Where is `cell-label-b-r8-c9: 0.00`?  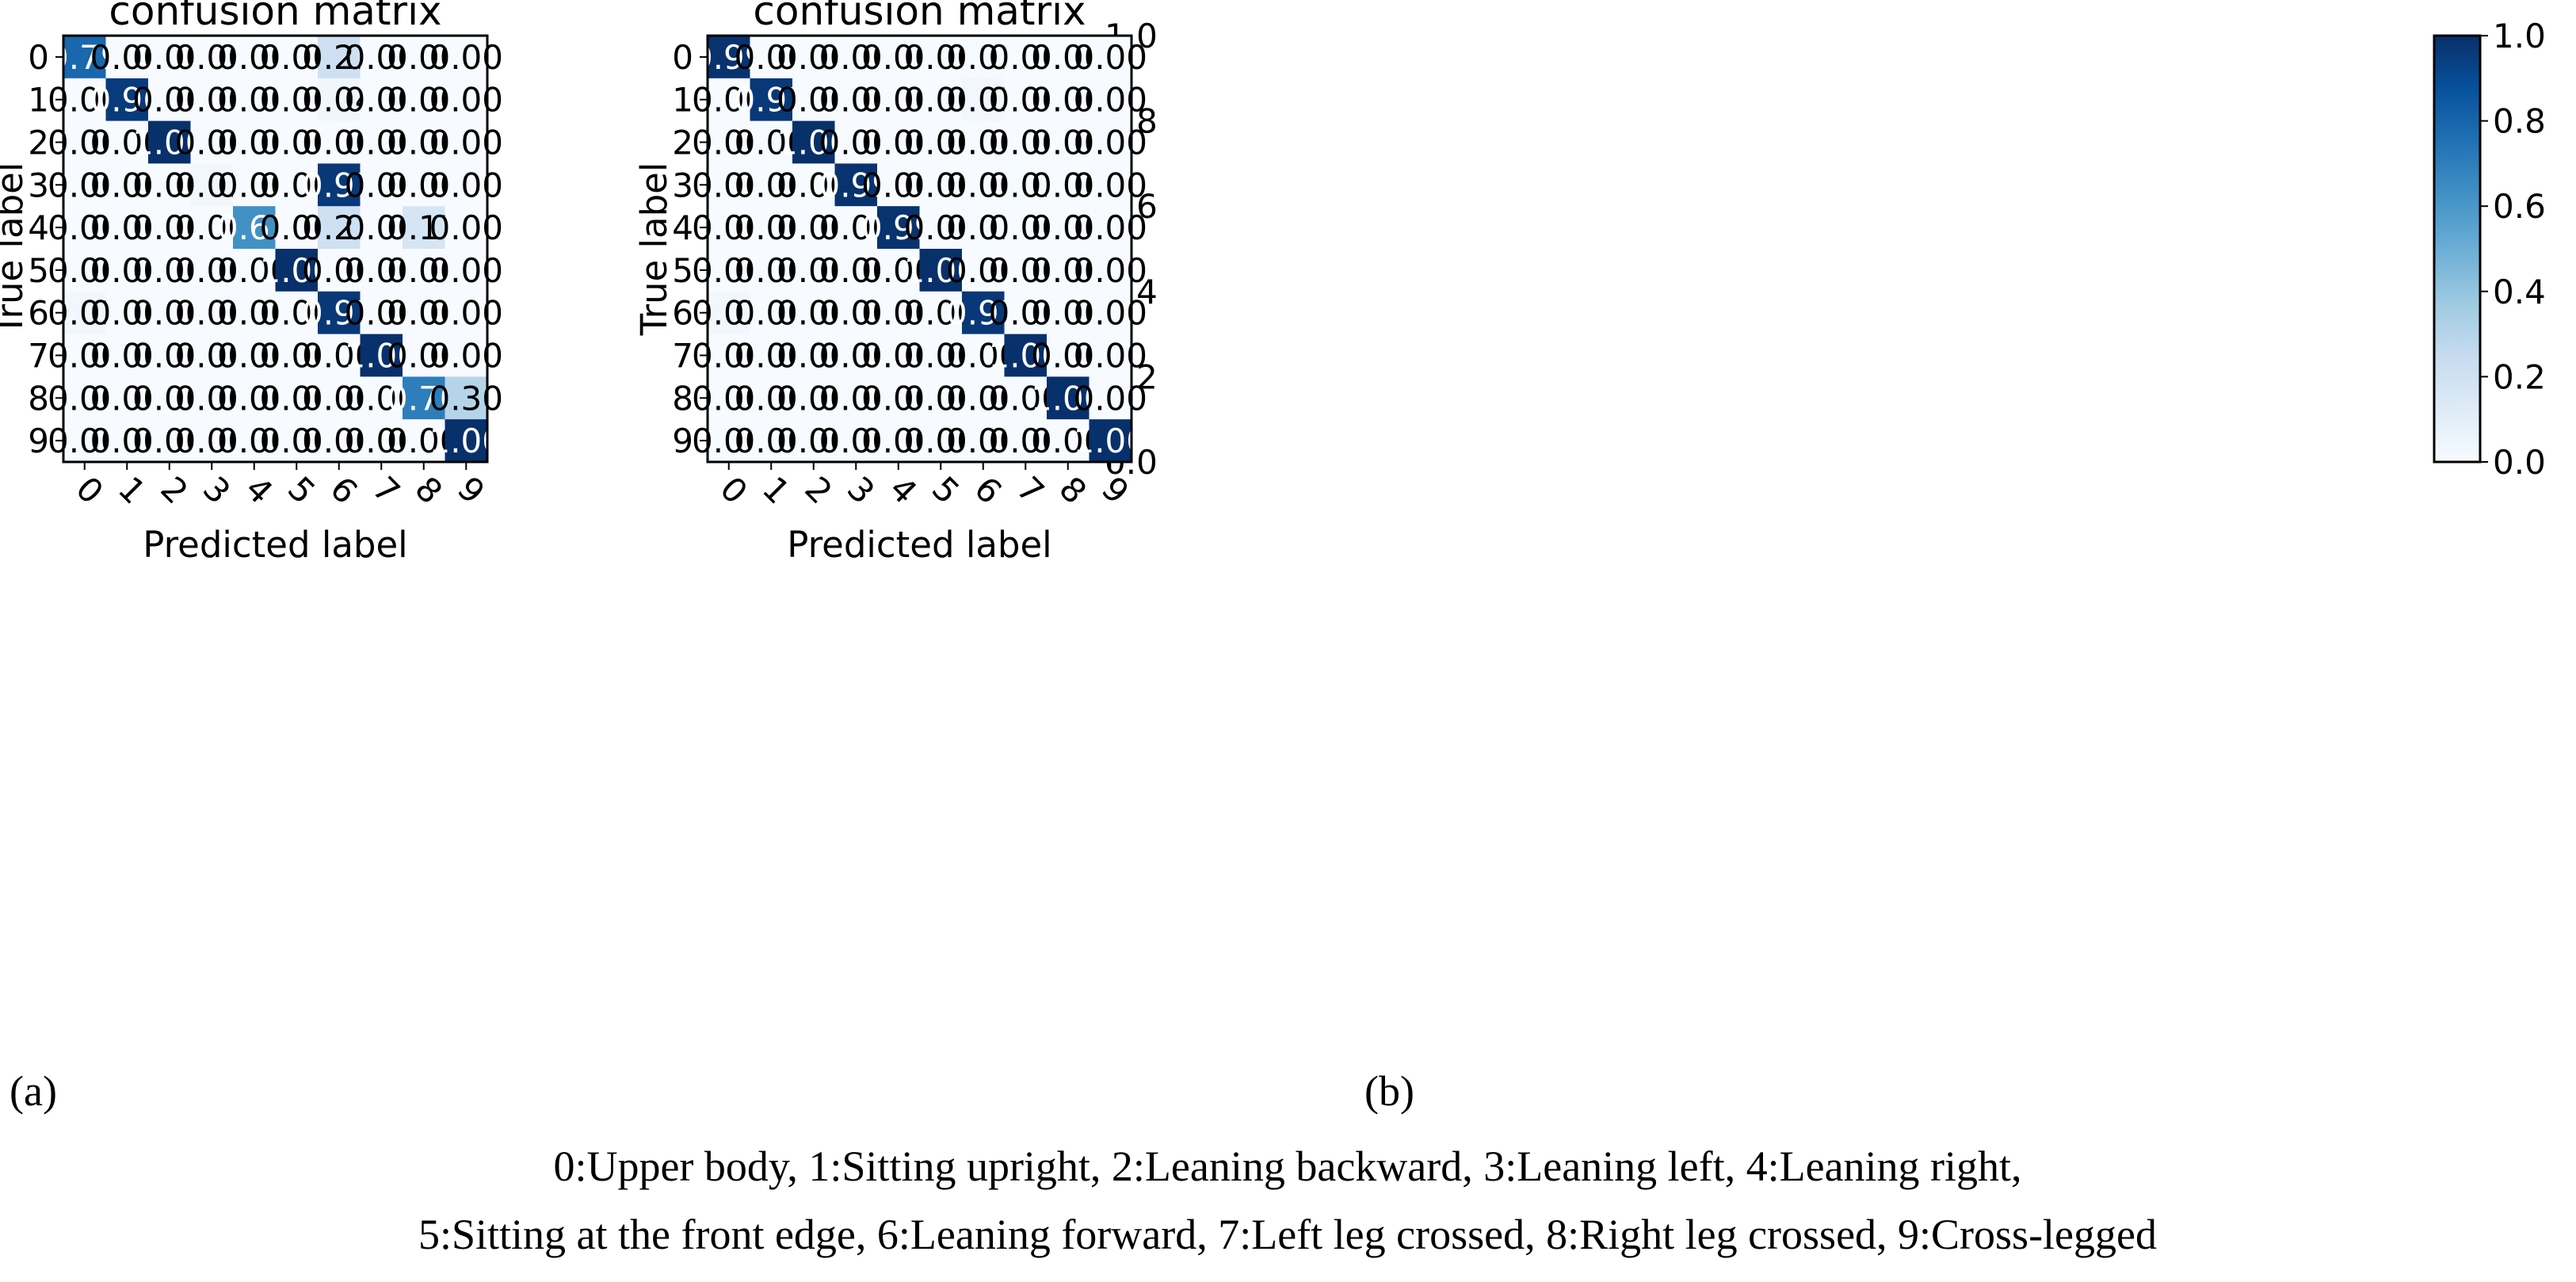
cell-label-b-r8-c9: 0.00 is located at coordinates (1110, 398).